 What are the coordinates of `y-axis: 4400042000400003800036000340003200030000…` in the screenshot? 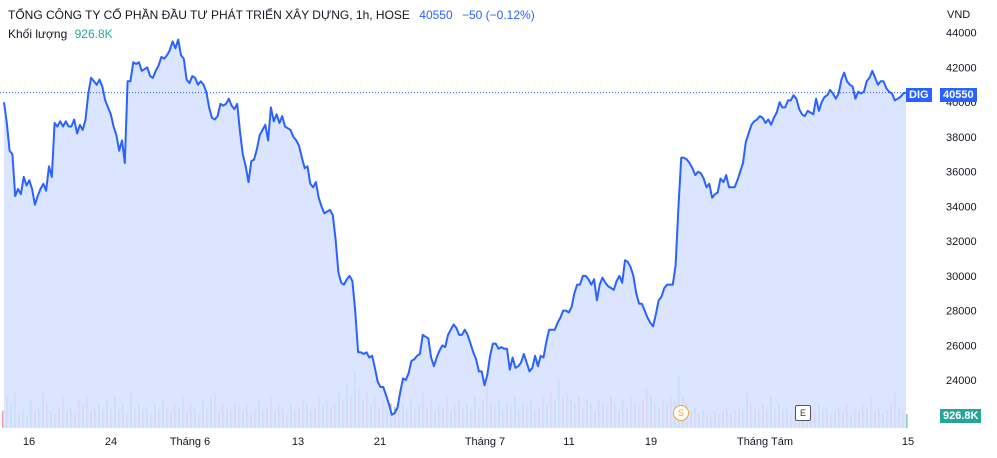 It's located at (961, 225).